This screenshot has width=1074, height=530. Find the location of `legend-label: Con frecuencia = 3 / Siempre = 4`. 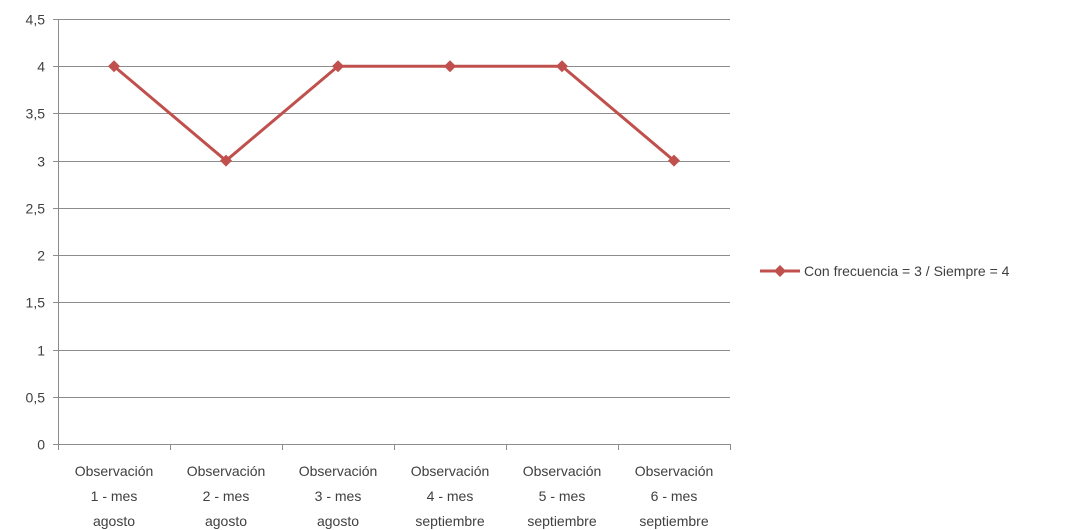

legend-label: Con frecuencia = 3 / Siempre = 4 is located at coordinates (907, 271).